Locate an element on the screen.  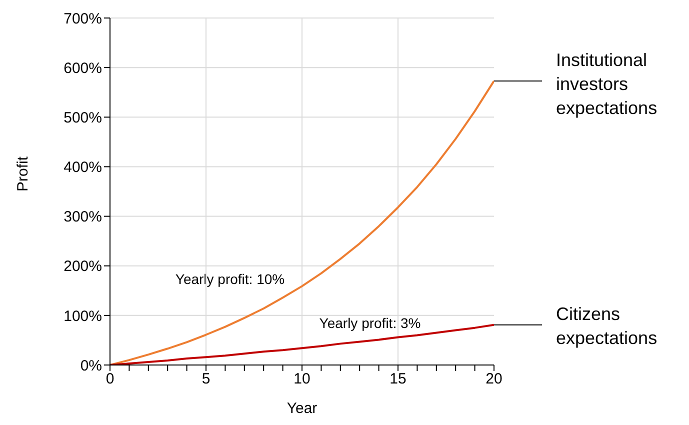
annotation: Yearly profit: 3% is located at coordinates (370, 323).